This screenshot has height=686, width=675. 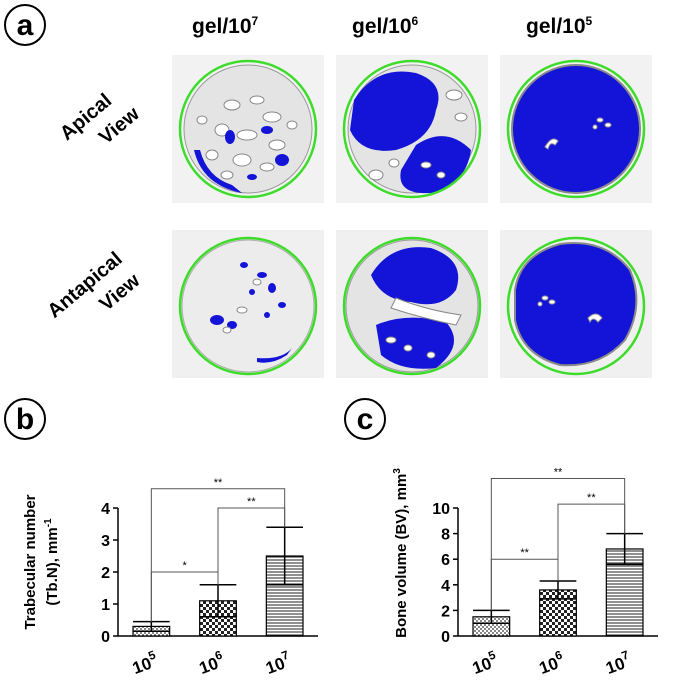 I want to click on panel-b-letter: b, so click(x=25, y=419).